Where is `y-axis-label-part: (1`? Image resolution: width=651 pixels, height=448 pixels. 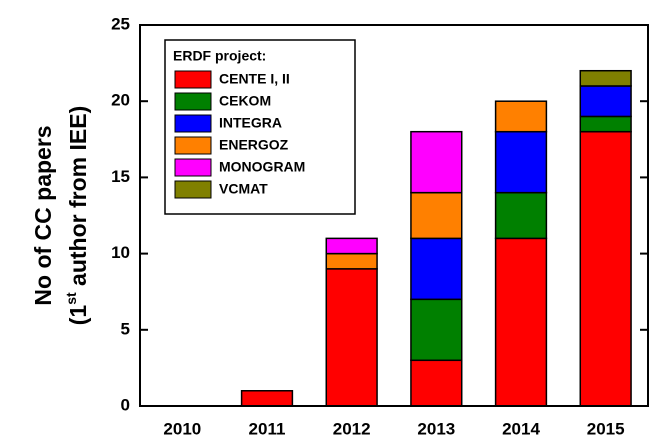 y-axis-label-part: (1 is located at coordinates (78, 315).